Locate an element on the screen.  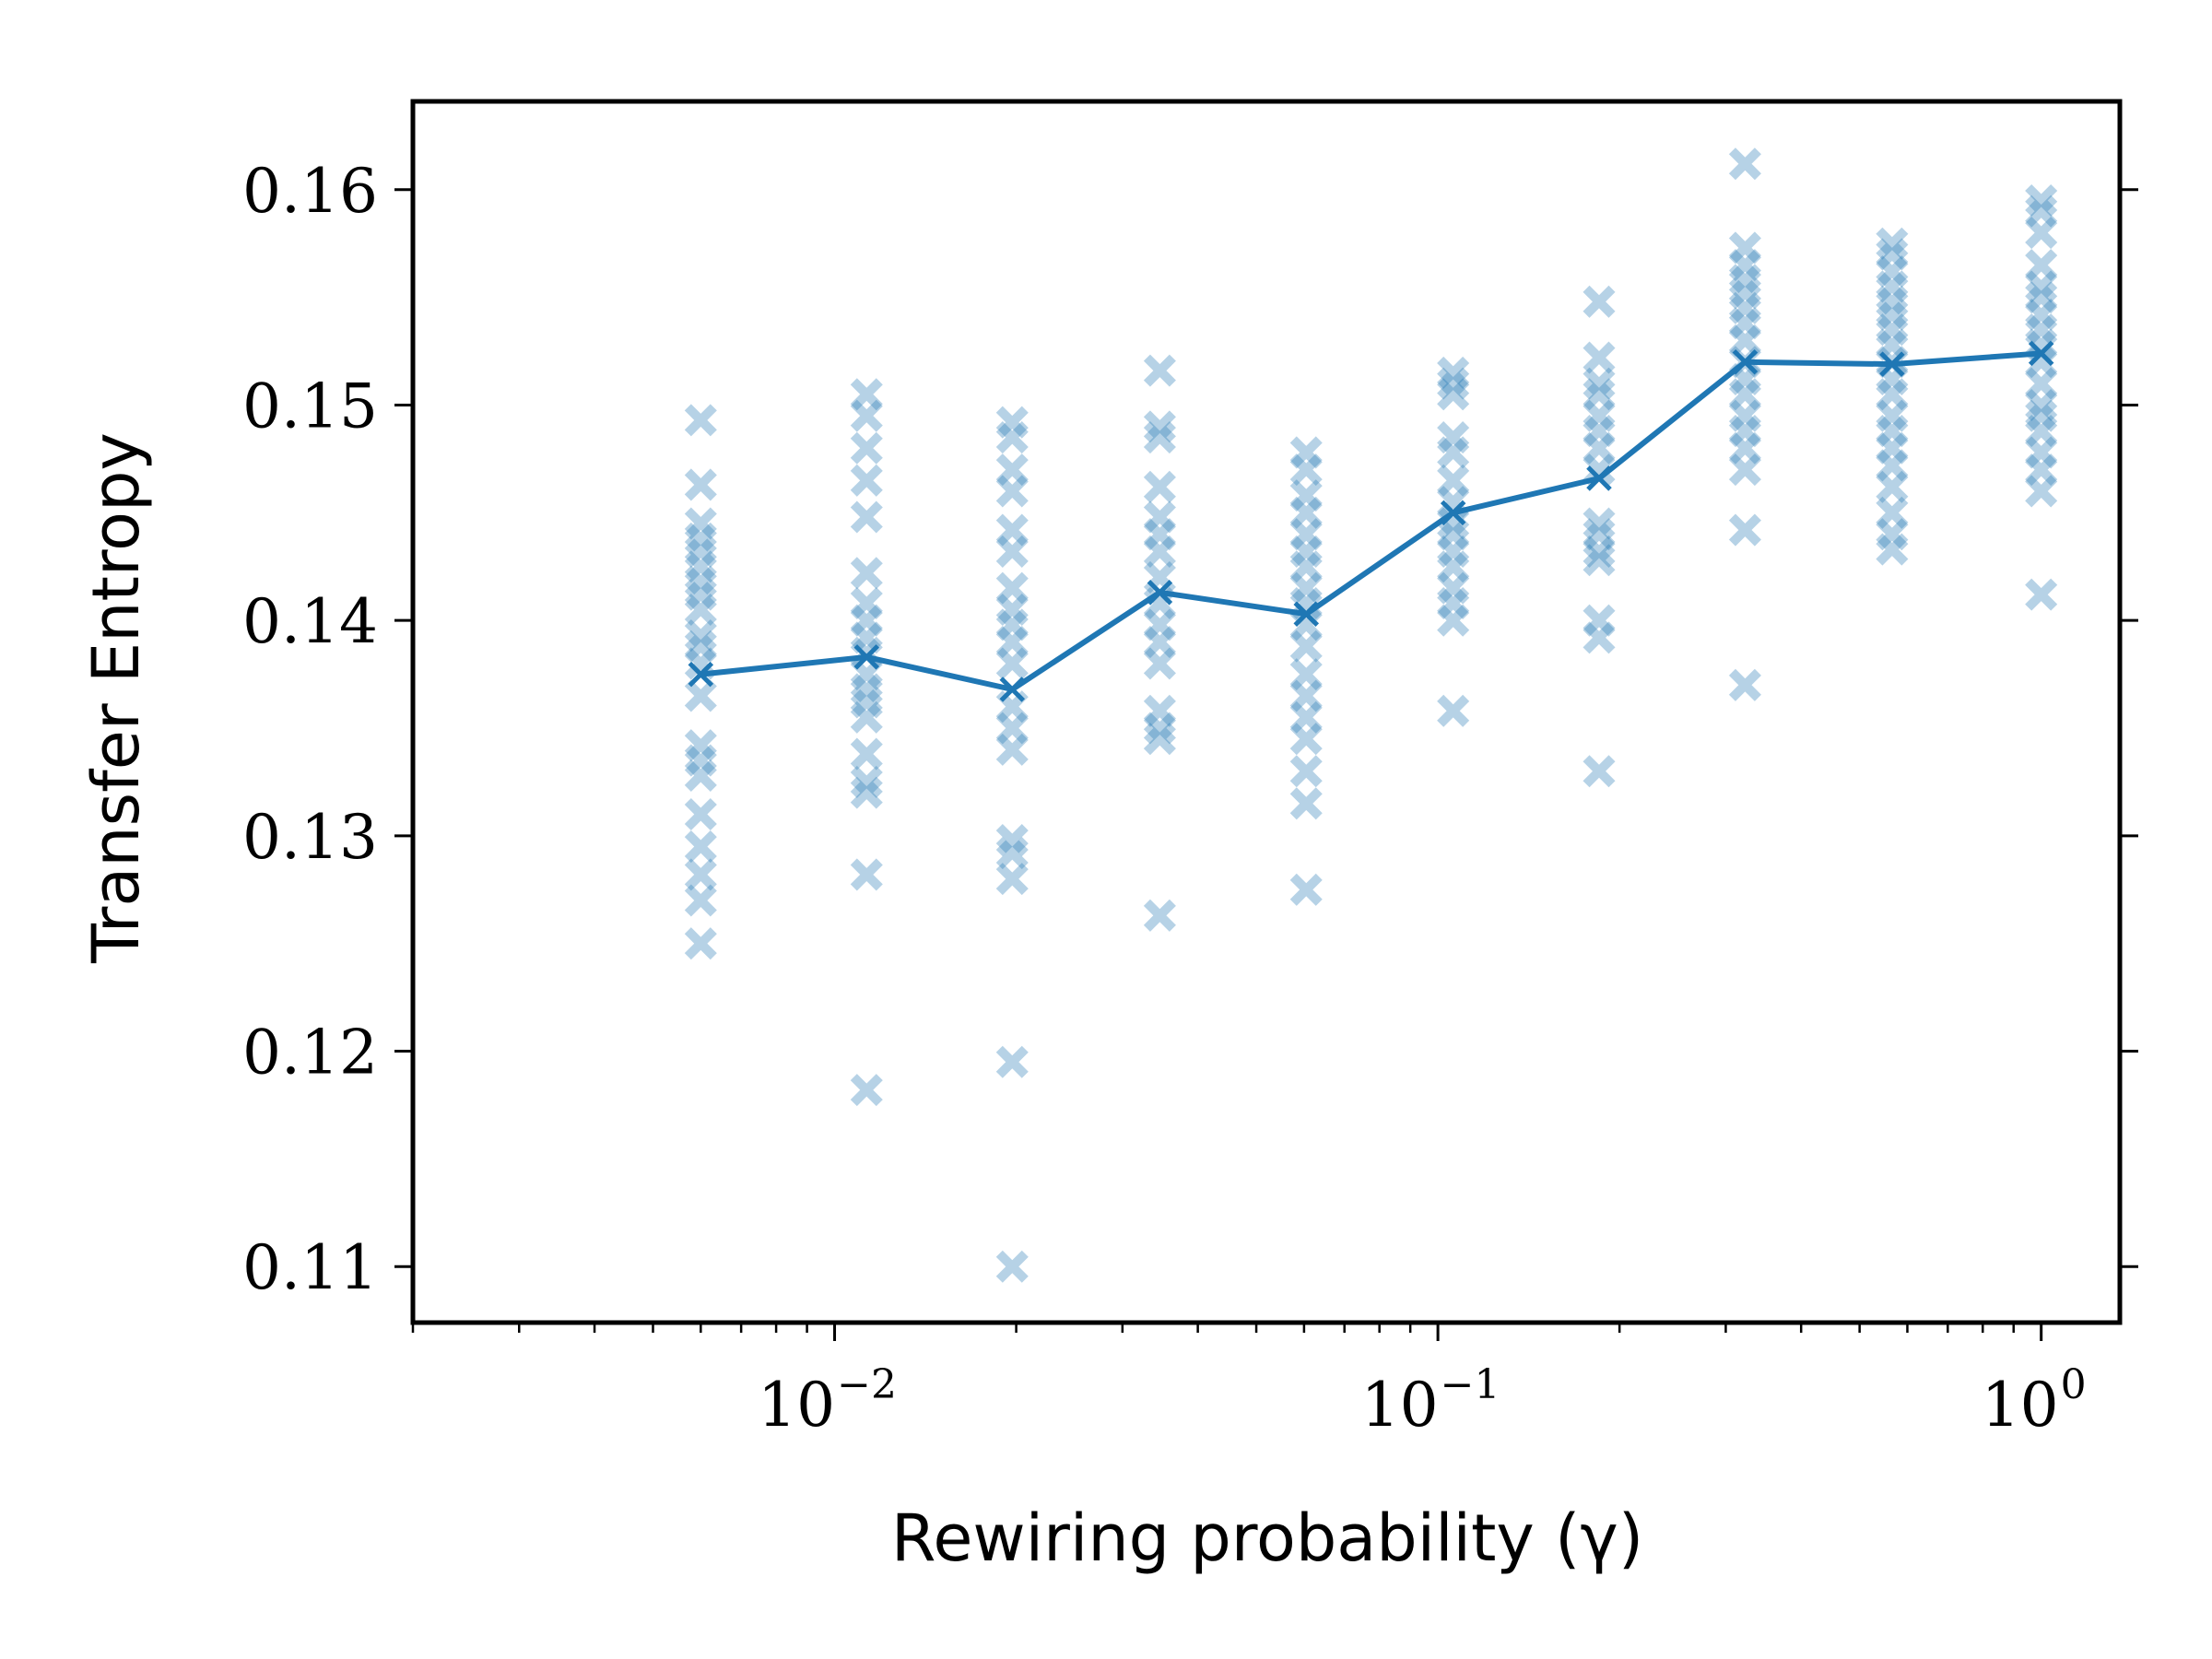
y-tick-label: 0.12 is located at coordinates (310, 1053).